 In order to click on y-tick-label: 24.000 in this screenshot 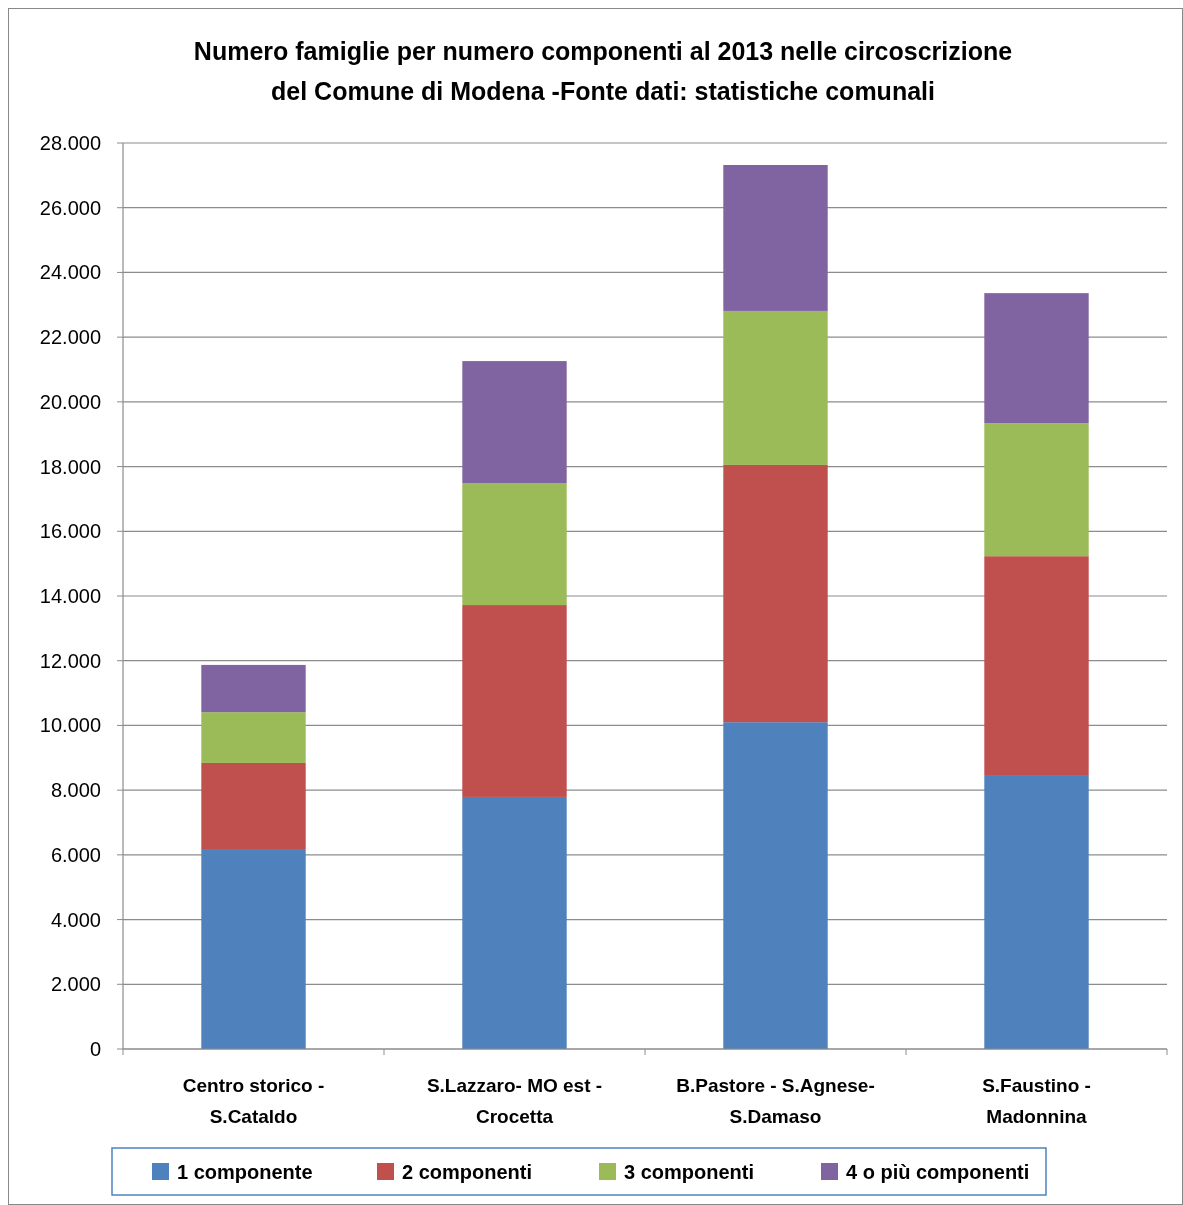, I will do `click(70, 272)`.